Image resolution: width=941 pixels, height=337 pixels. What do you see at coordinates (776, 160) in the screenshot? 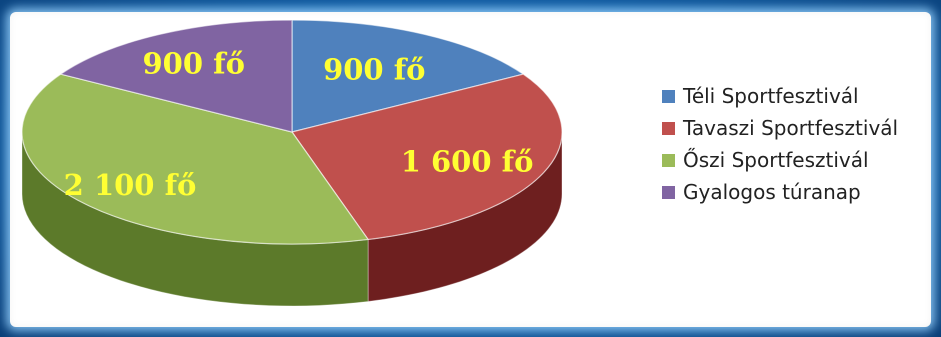
I see `legend-label: Őszi Sportfesztivál` at bounding box center [776, 160].